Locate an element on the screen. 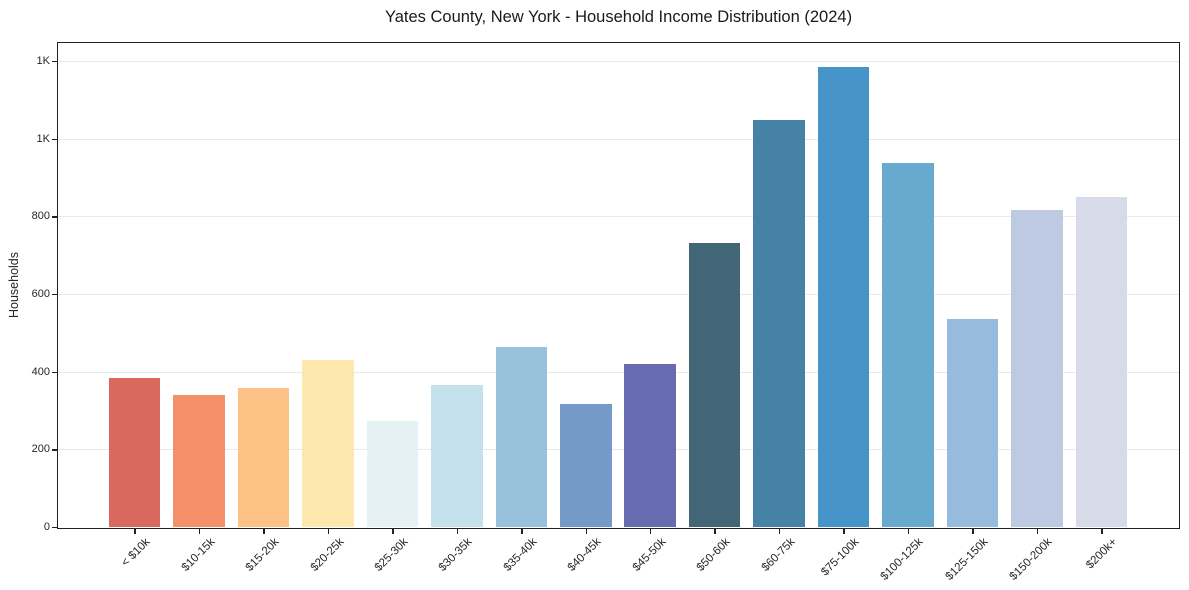  y-tick-label: 0 is located at coordinates (46, 527).